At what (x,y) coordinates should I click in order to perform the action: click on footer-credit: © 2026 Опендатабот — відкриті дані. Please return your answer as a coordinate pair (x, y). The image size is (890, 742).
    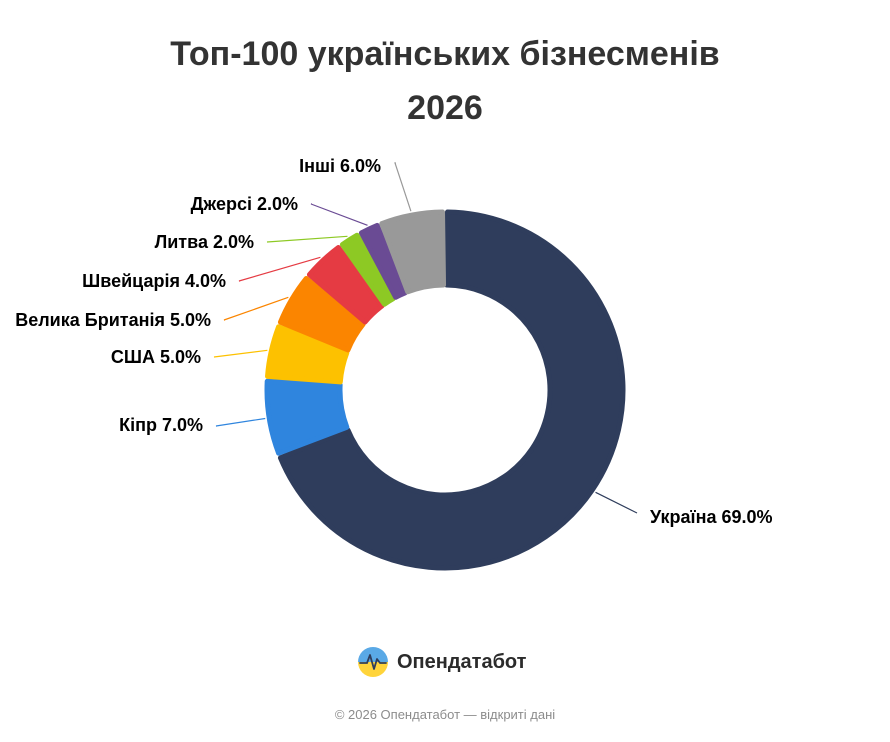
    Looking at the image, I should click on (445, 714).